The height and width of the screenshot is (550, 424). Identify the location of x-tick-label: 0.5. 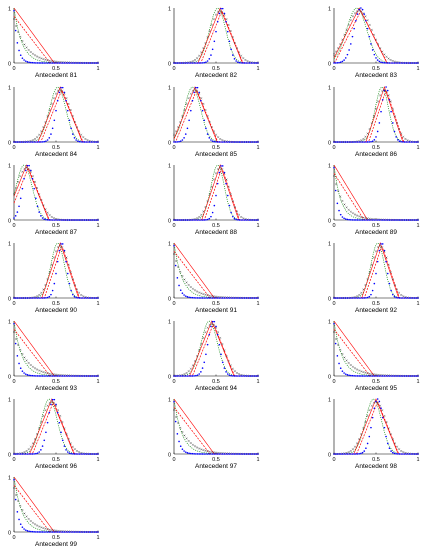
(376, 69).